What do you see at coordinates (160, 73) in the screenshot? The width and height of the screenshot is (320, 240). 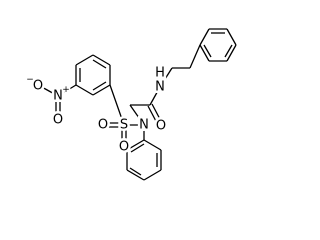 I see `atom-label: H` at bounding box center [160, 73].